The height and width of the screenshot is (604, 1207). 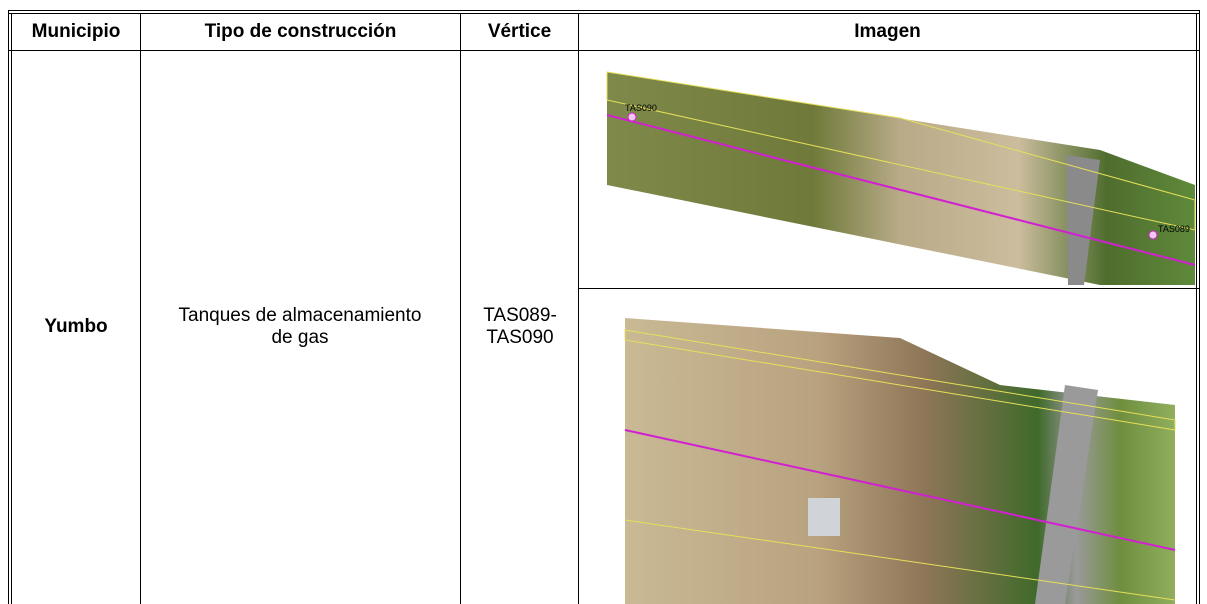 What do you see at coordinates (1174, 229) in the screenshot?
I see `vertex-label: TAS089` at bounding box center [1174, 229].